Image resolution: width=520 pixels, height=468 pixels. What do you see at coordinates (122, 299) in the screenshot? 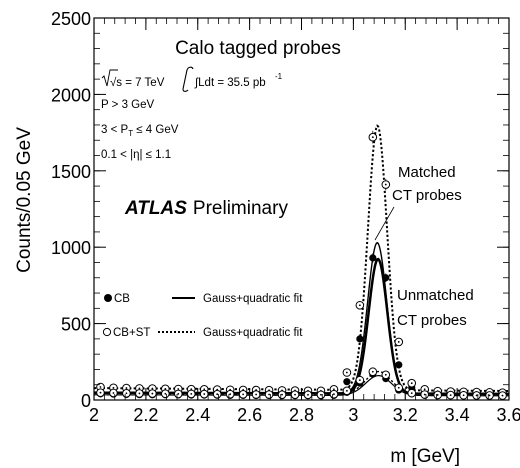
I see `legend-cb-label: CB` at bounding box center [122, 299].